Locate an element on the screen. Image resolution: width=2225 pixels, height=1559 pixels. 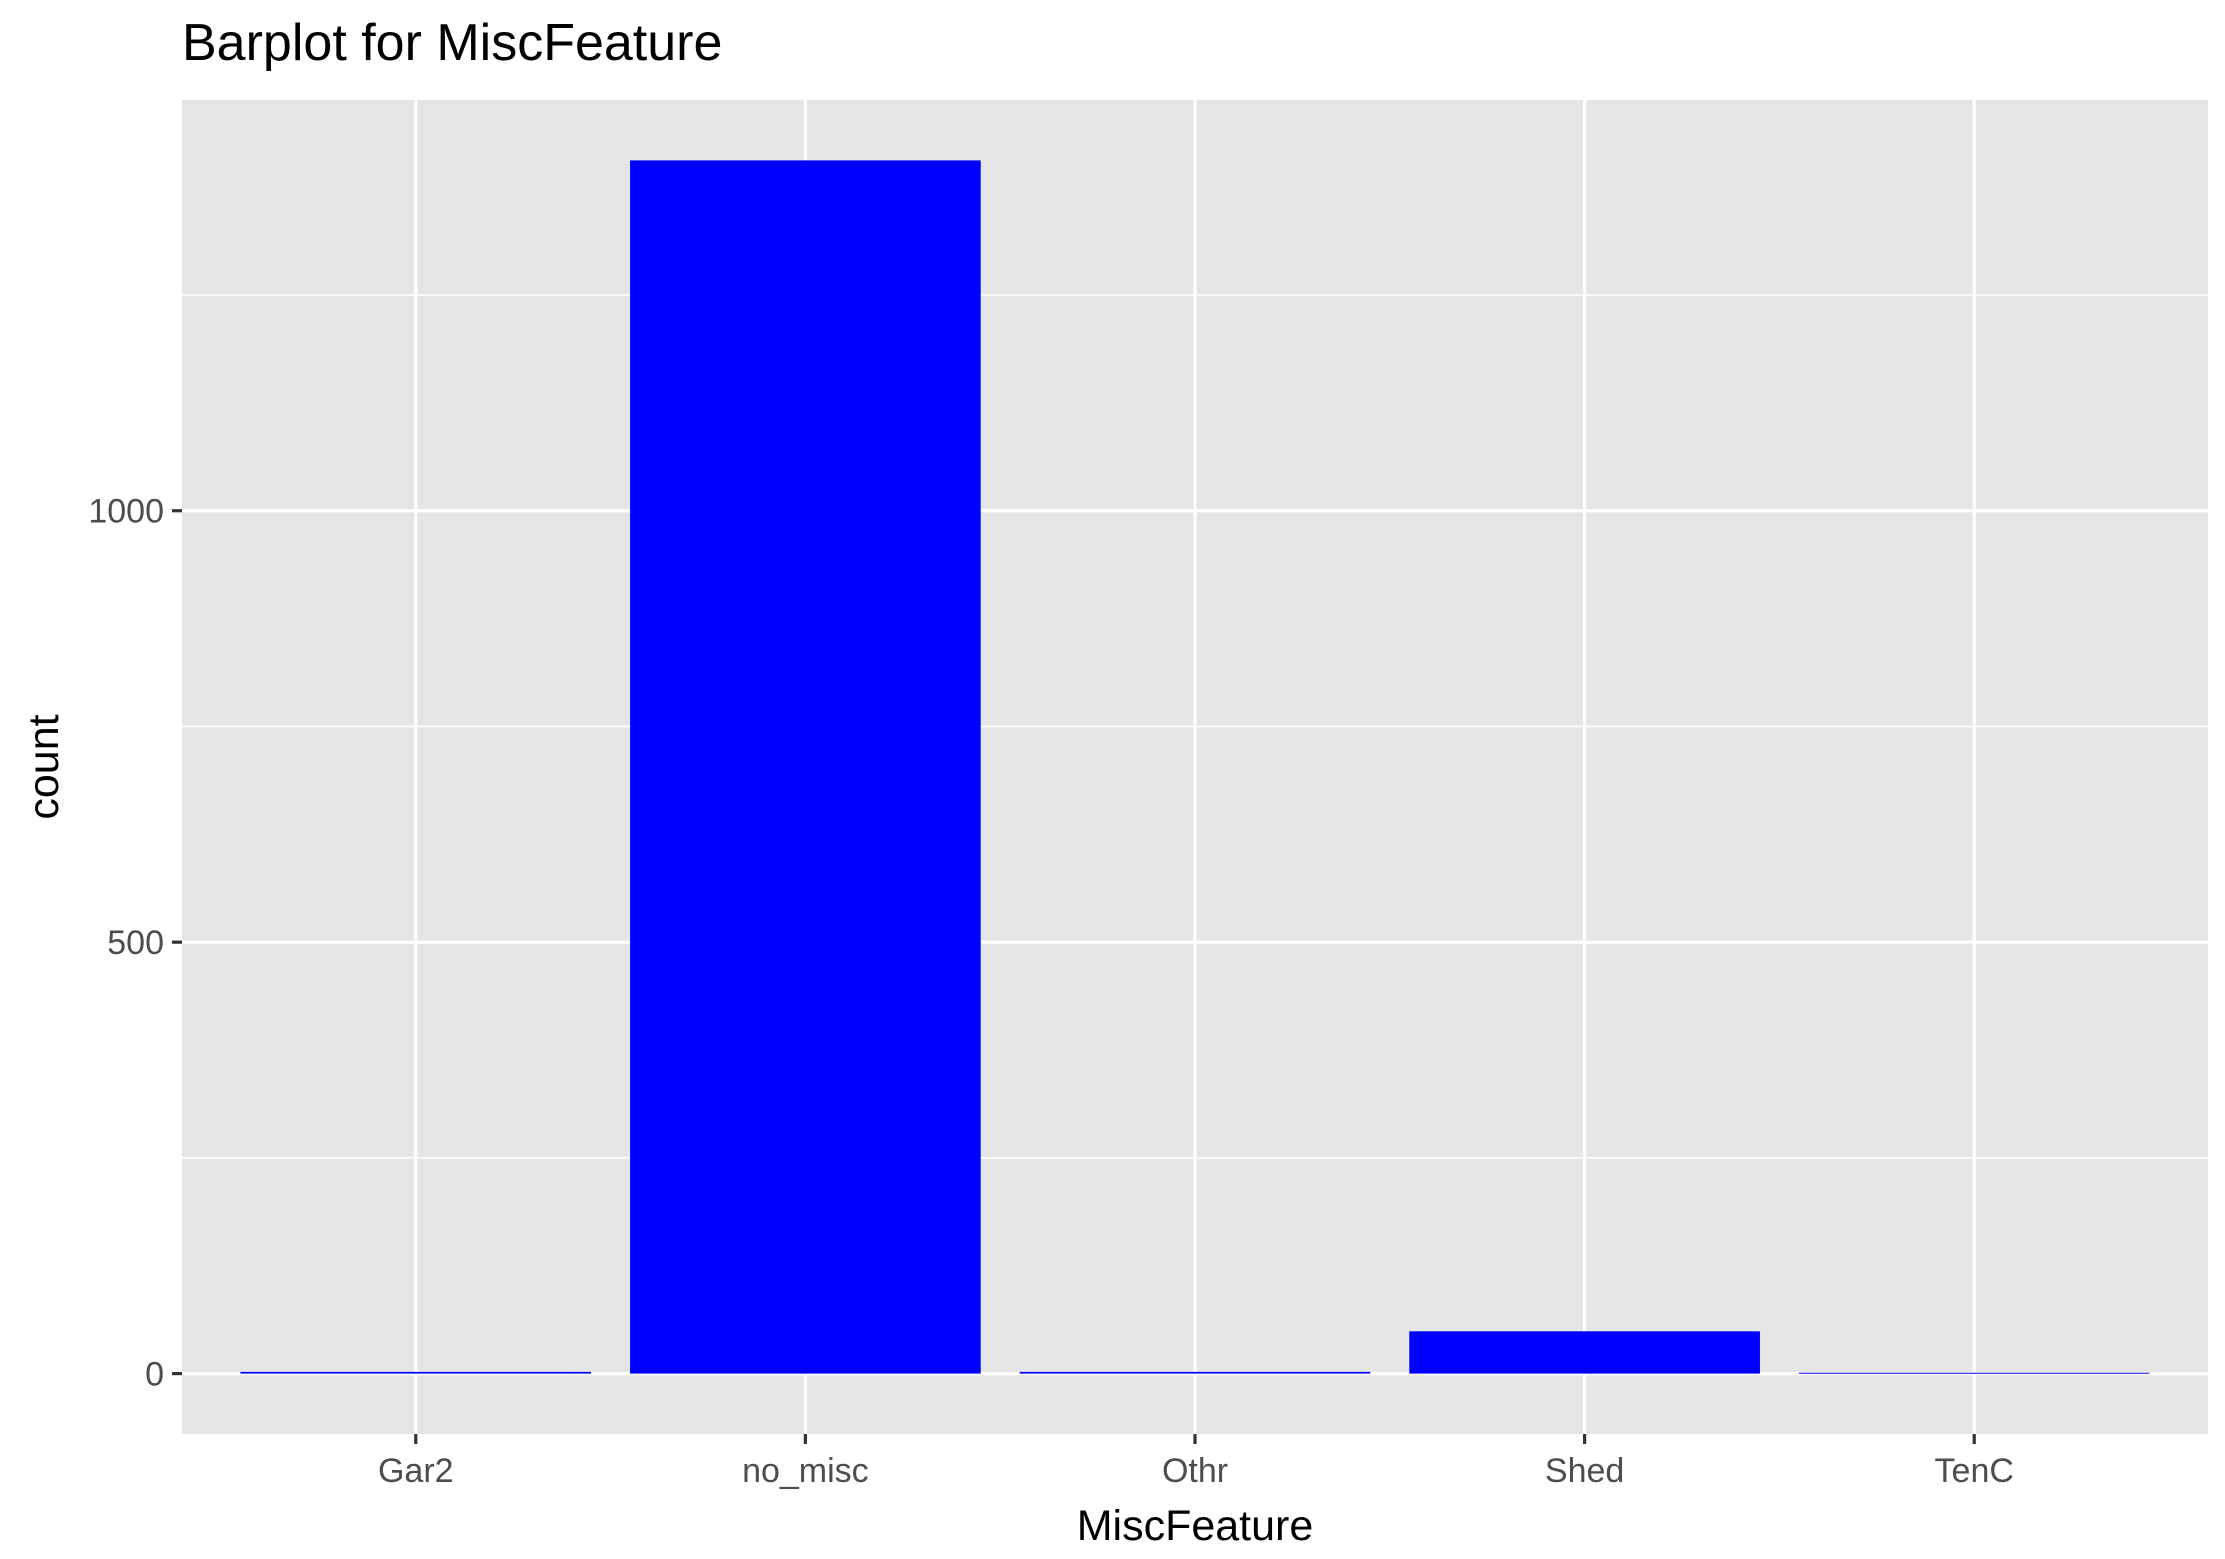
y-axis-title: count is located at coordinates (44, 766).